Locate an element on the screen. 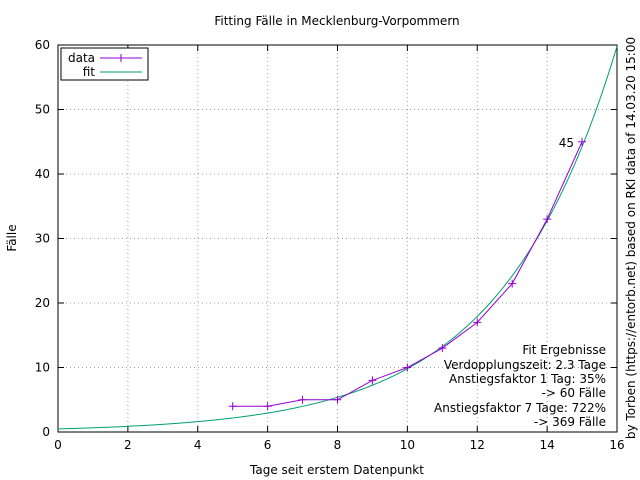 This screenshot has height=480, width=640. legend-label-data: data is located at coordinates (81, 58).